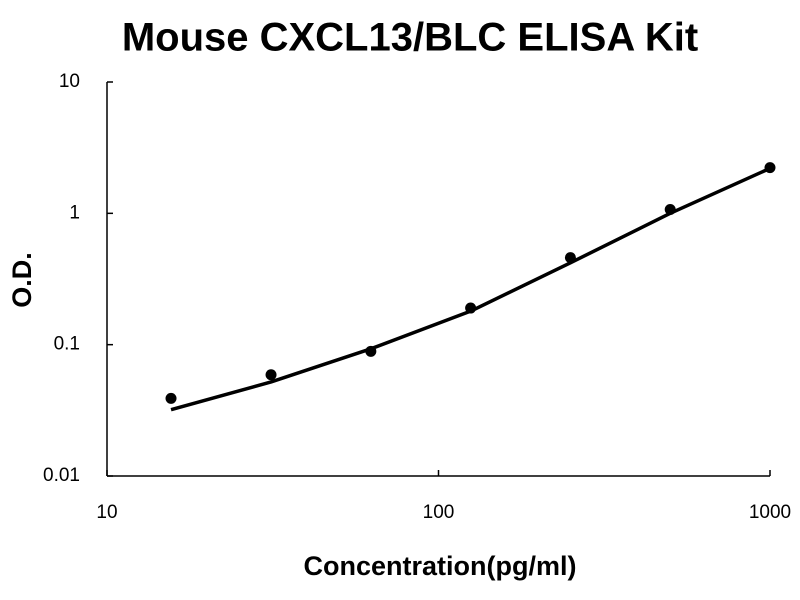  I want to click on x-tick-label: 1000, so click(770, 512).